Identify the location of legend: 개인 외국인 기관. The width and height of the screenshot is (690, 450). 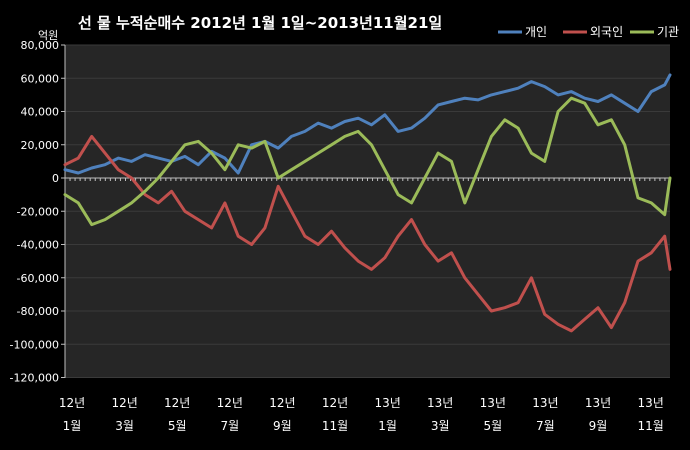
(588, 32).